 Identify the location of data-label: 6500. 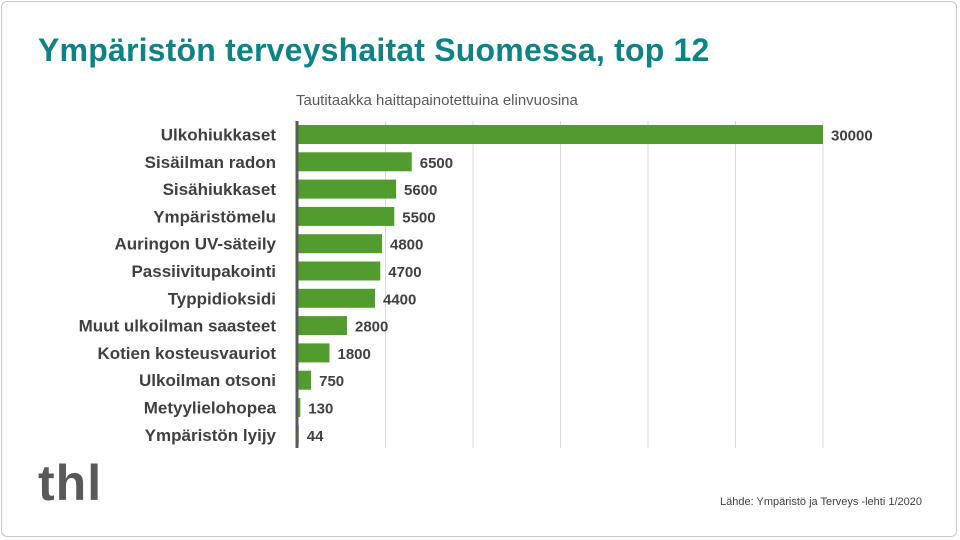
(436, 163).